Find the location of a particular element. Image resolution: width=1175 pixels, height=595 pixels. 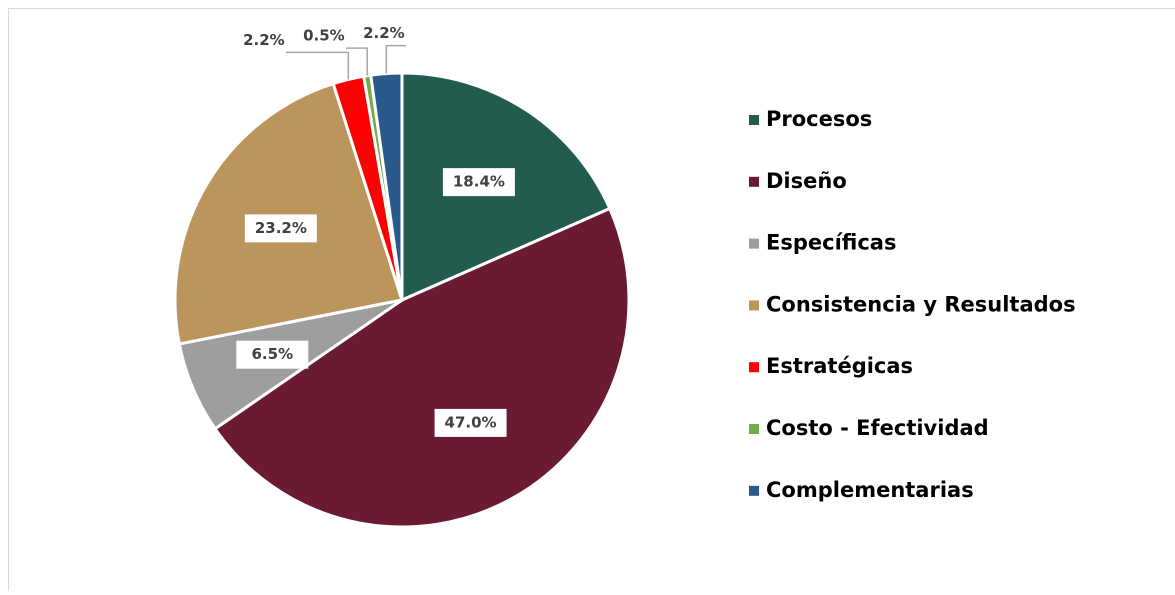

data-label: 18.4% is located at coordinates (479, 182).